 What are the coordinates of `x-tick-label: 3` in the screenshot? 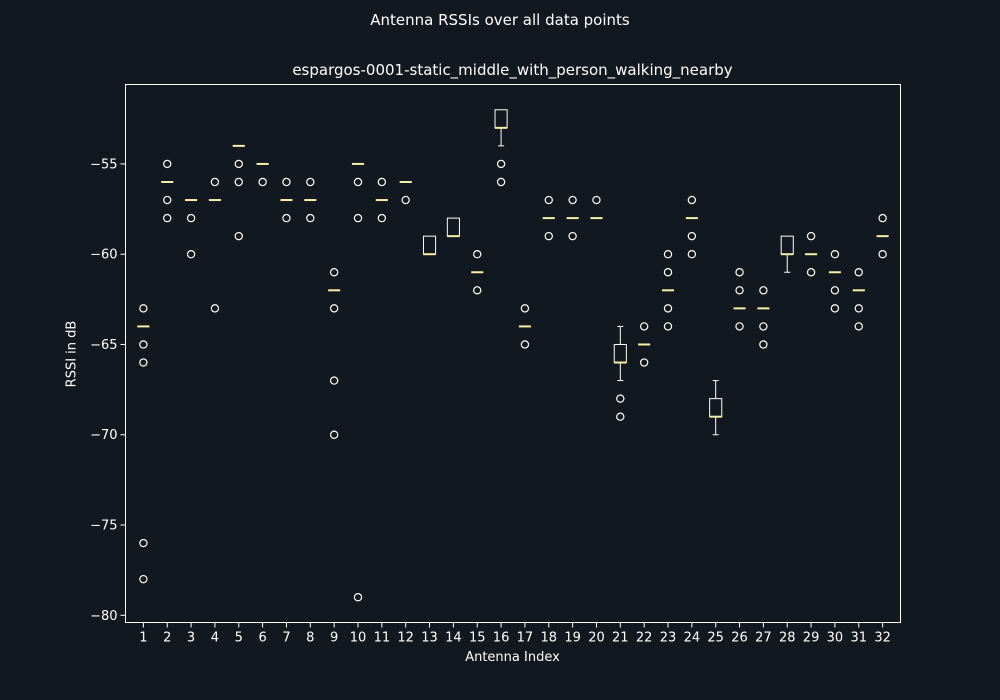 It's located at (191, 638).